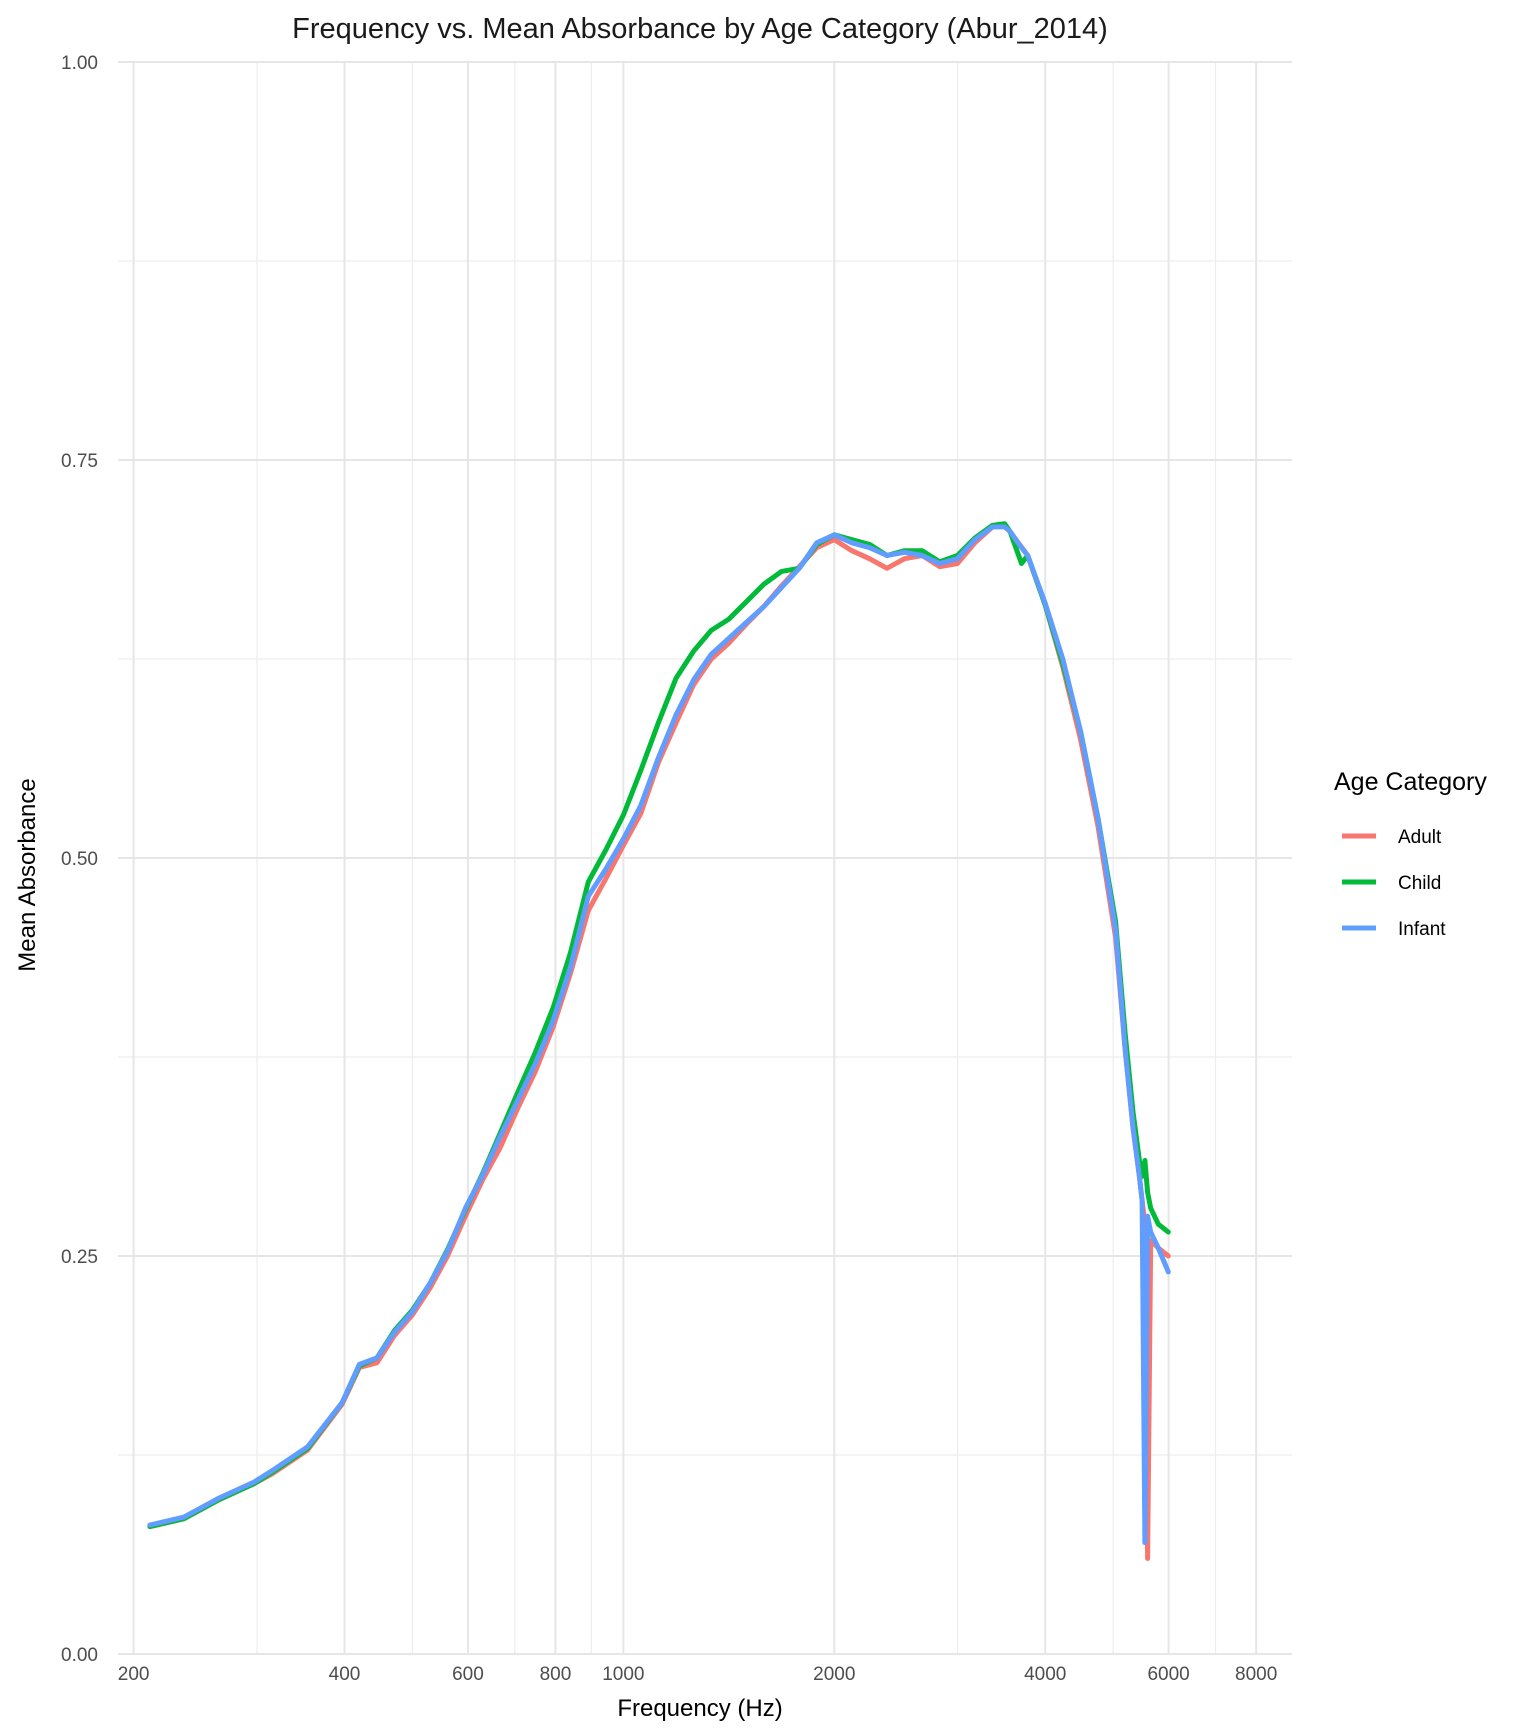  I want to click on x-tick-label: 400, so click(345, 1674).